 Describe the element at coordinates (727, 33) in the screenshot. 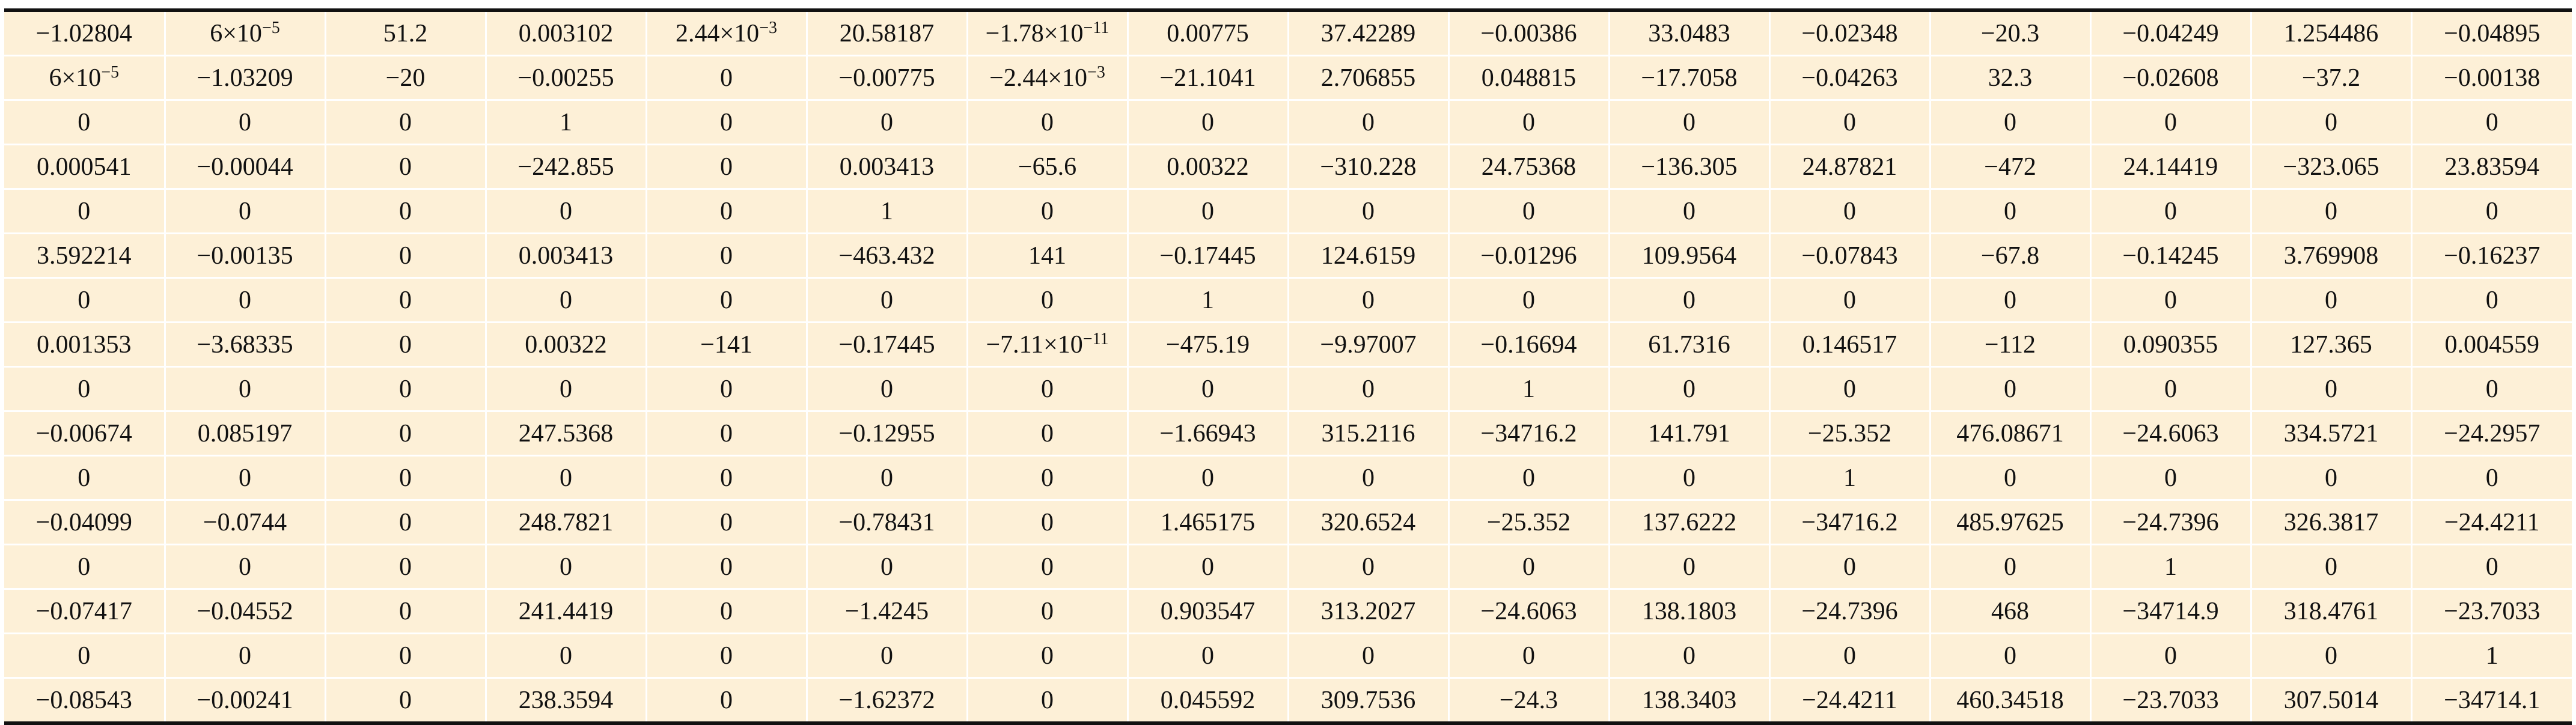

I see `table-cell: 2.44×10⁻³` at that location.